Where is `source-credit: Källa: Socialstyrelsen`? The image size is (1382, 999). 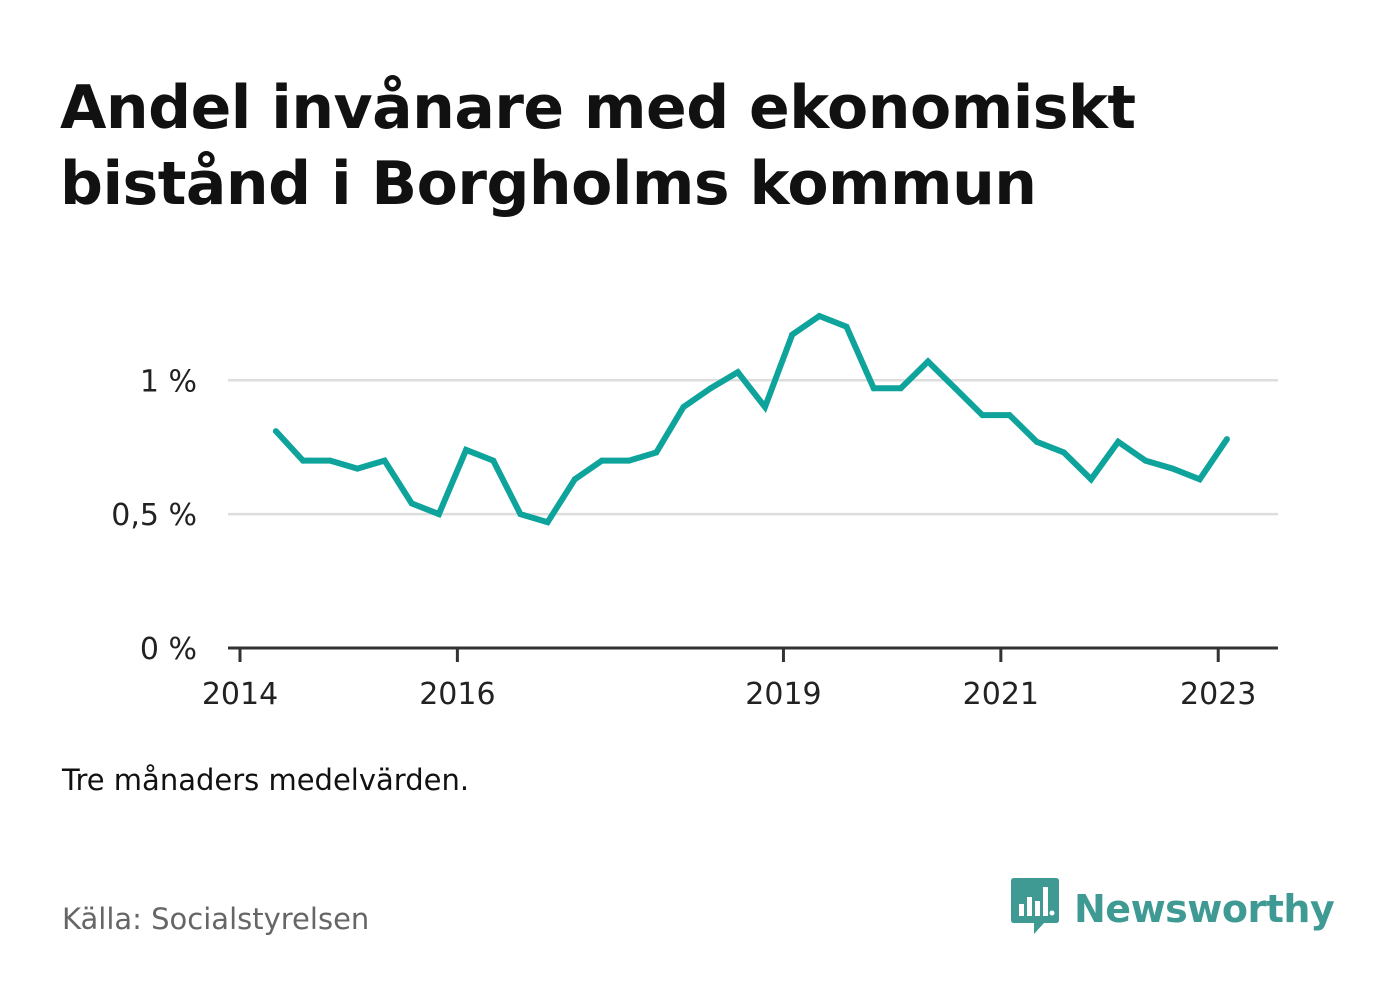 source-credit: Källa: Socialstyrelsen is located at coordinates (216, 919).